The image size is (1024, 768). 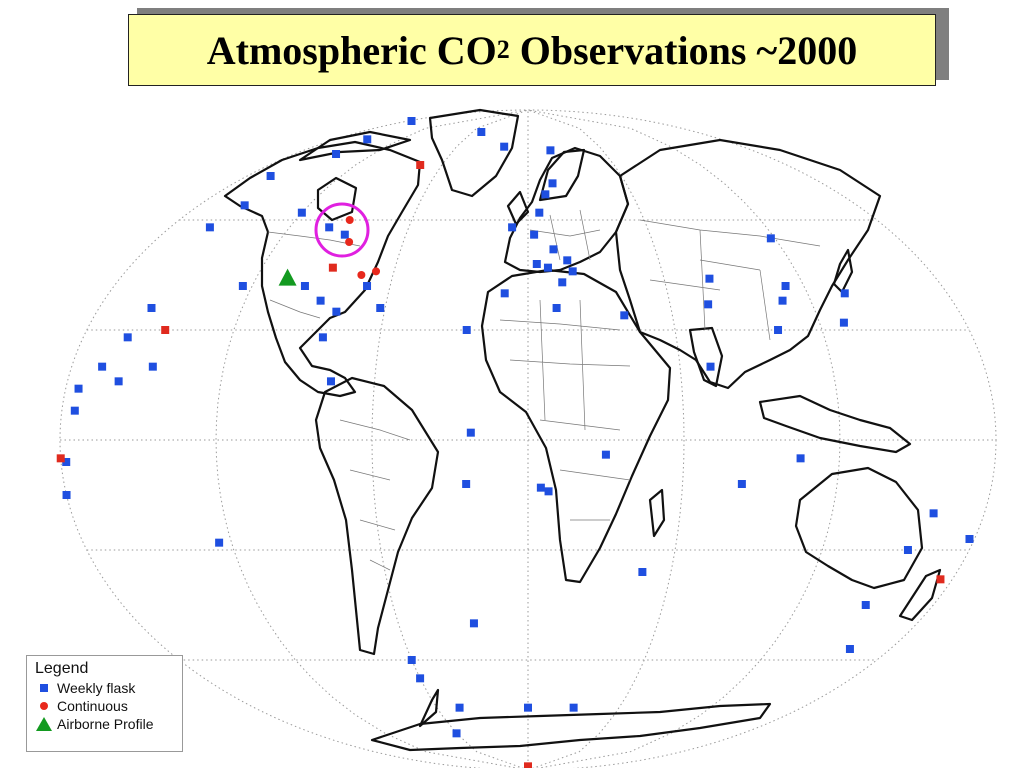 I want to click on antarctica-outline, so click(x=571, y=727).